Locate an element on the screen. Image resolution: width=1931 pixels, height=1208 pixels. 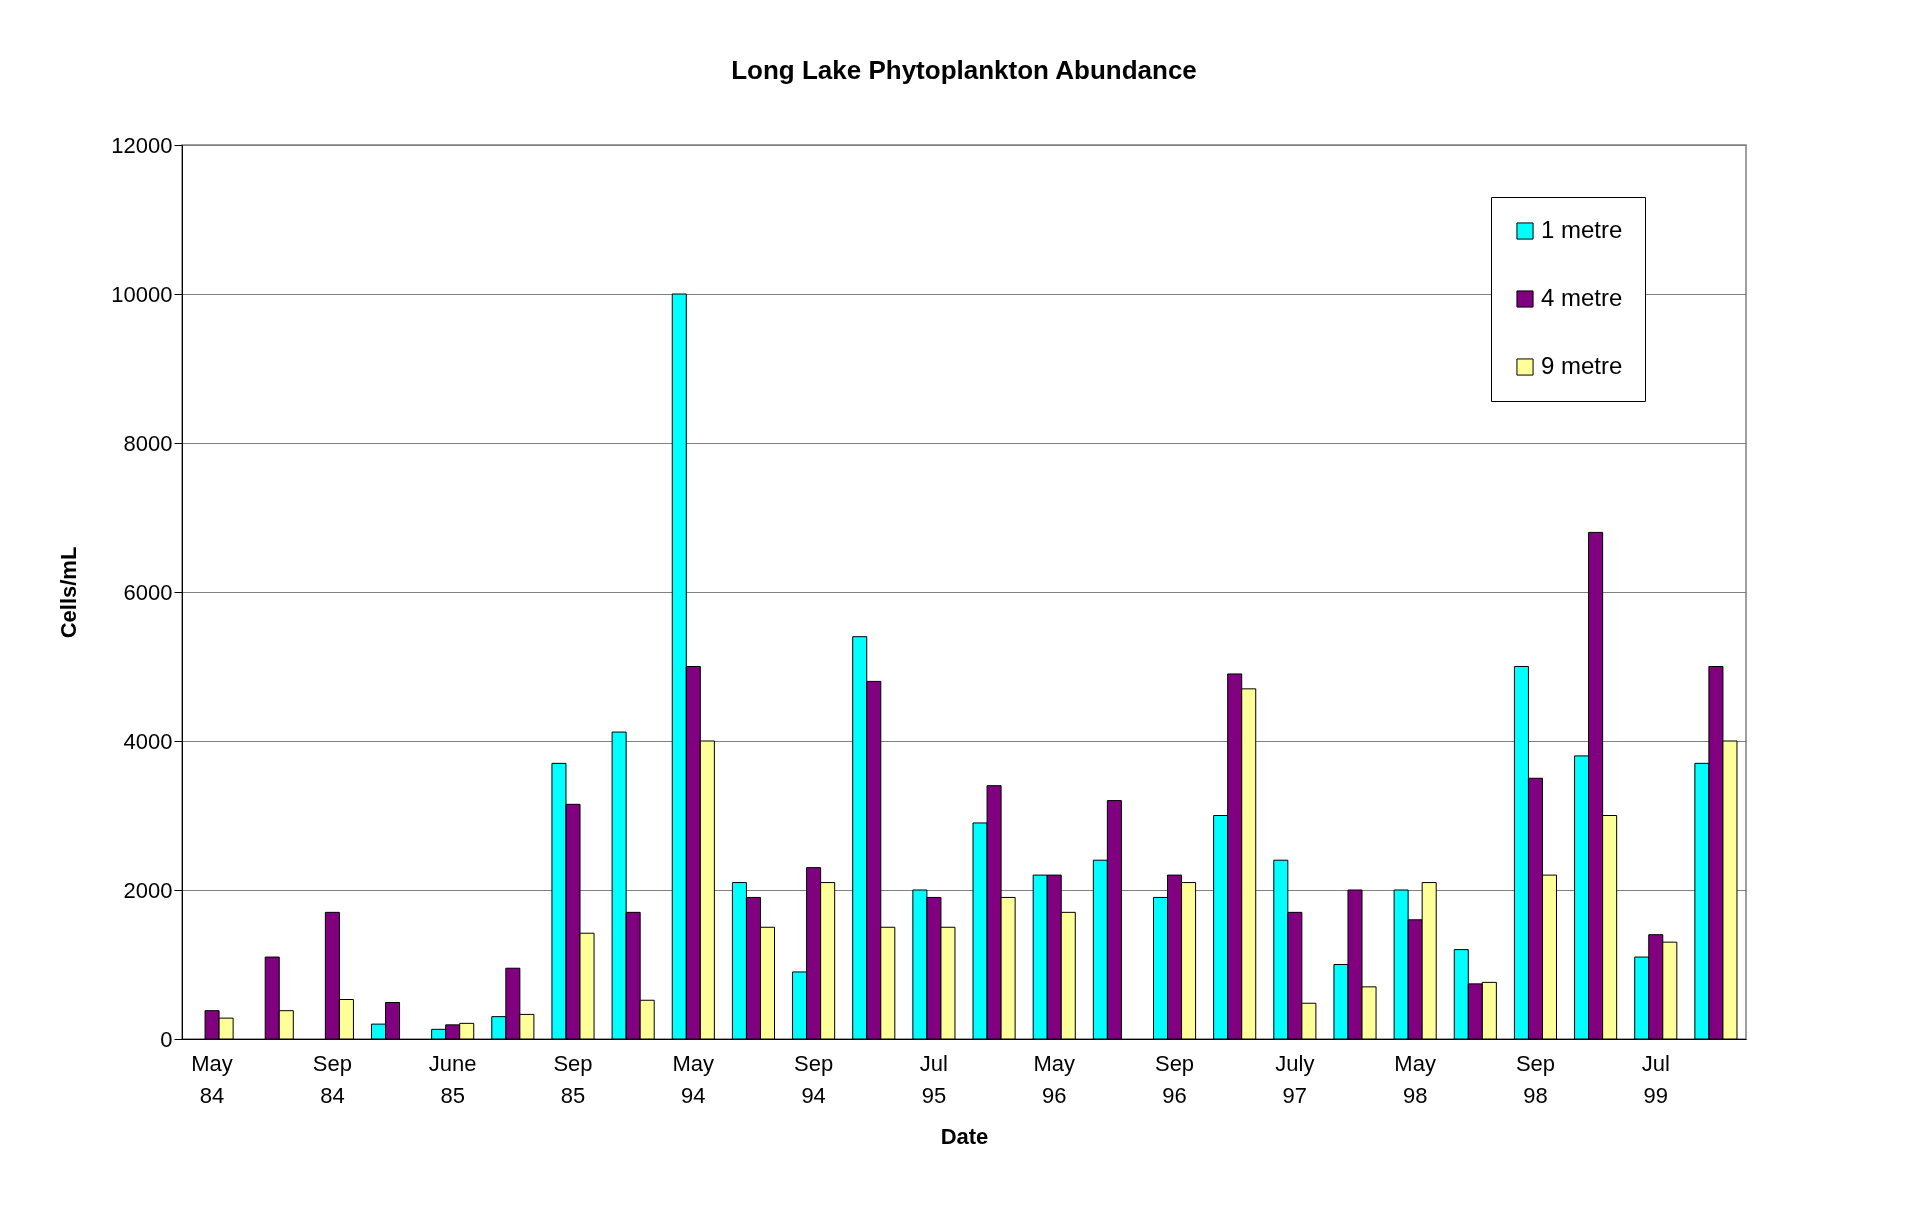
x-tick-label: Sep 98 is located at coordinates (1535, 1079).